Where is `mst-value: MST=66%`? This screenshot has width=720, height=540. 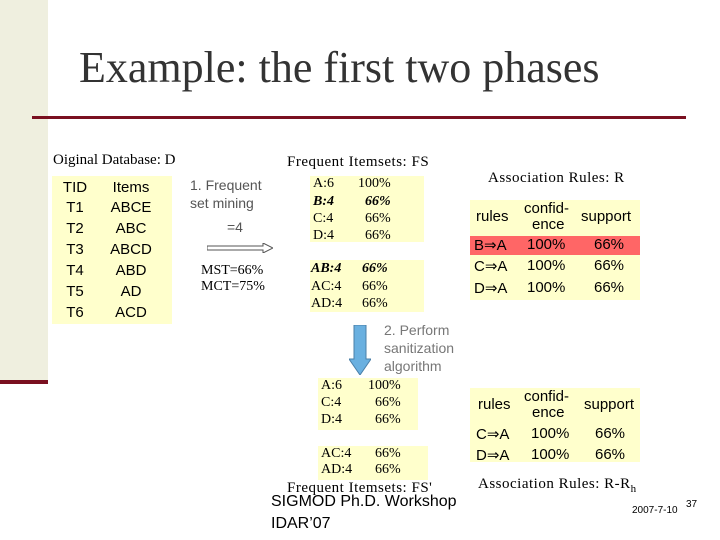 mst-value: MST=66% is located at coordinates (232, 270).